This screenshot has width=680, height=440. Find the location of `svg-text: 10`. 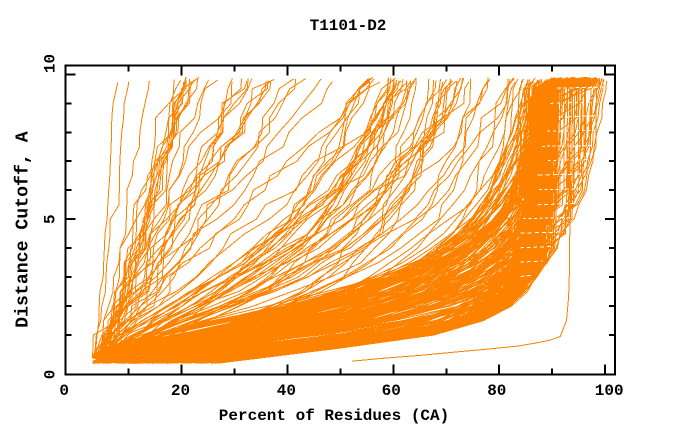

svg-text: 10 is located at coordinates (51, 63).